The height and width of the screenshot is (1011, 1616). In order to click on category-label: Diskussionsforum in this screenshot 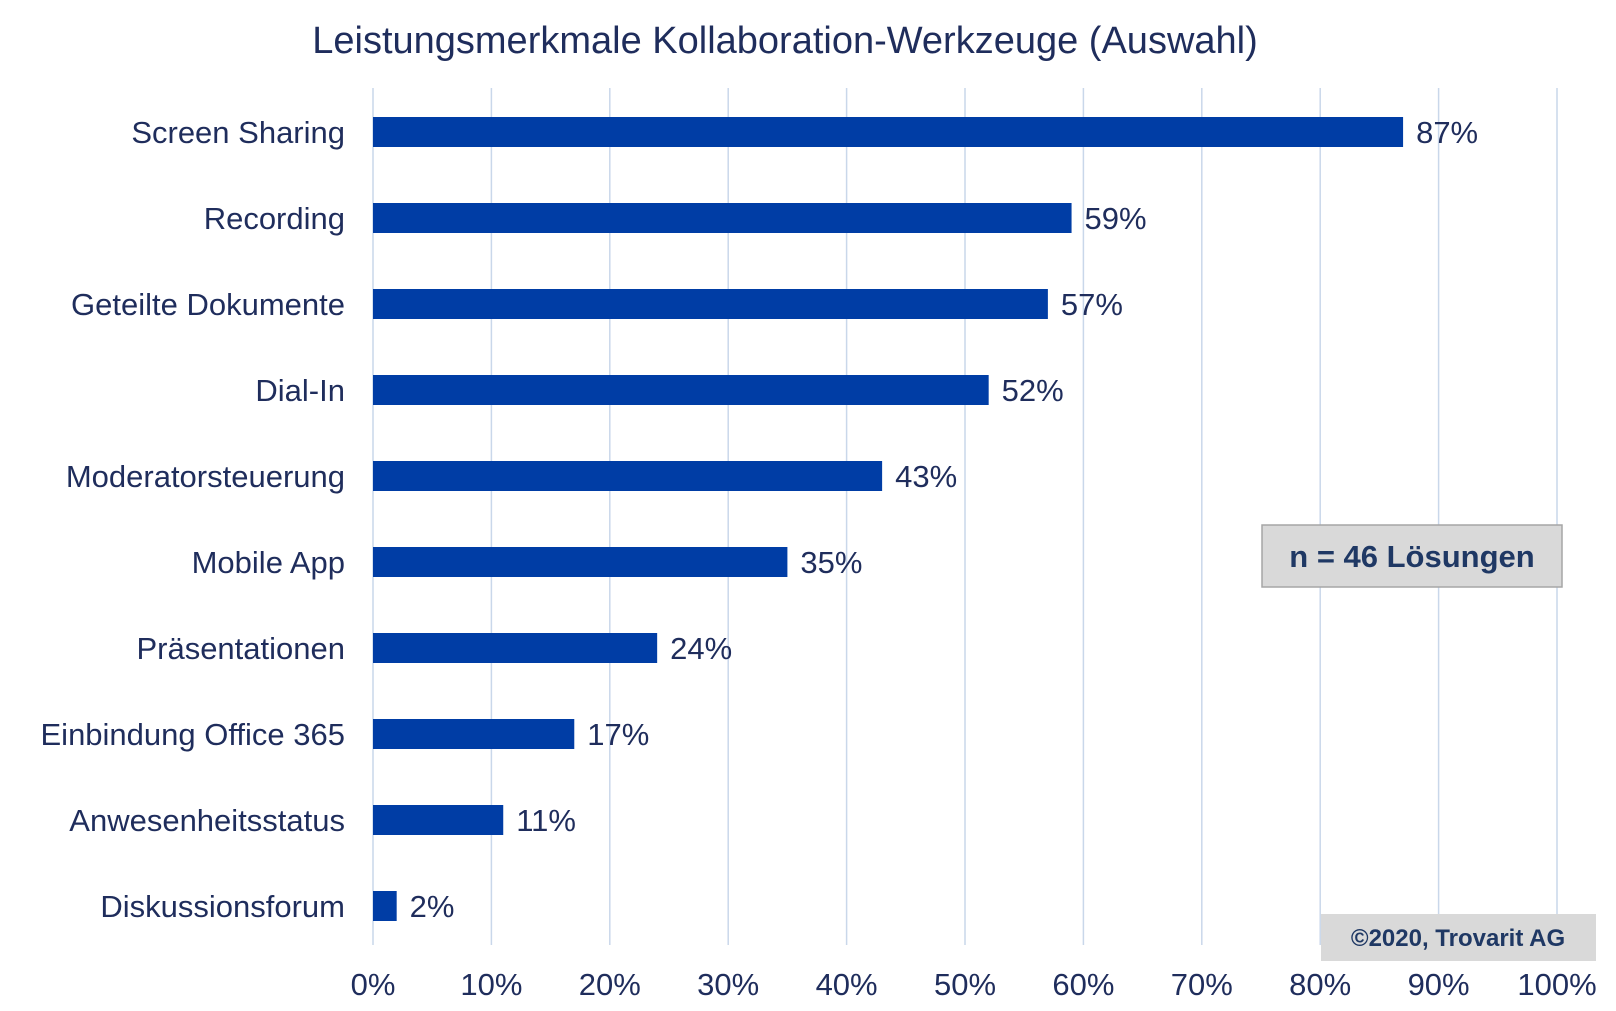, I will do `click(222, 906)`.